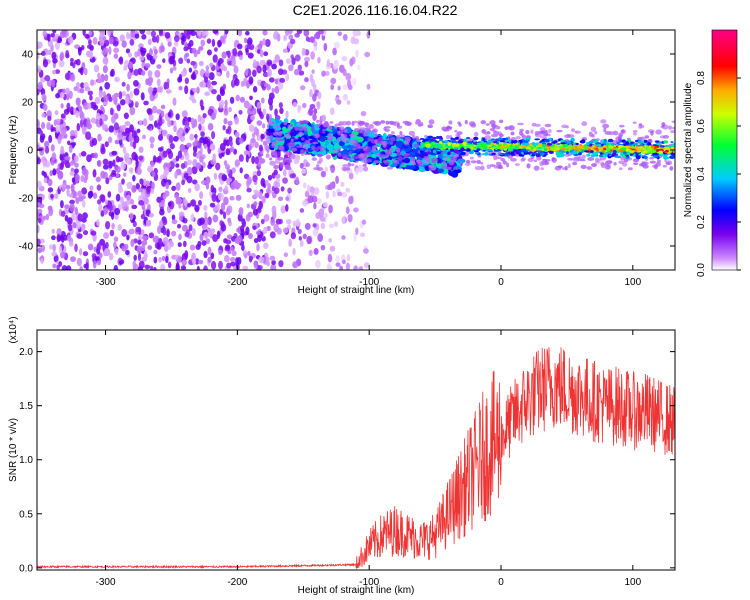  Describe the element at coordinates (26, 352) in the screenshot. I see `y-tick-label: 2.0` at that location.